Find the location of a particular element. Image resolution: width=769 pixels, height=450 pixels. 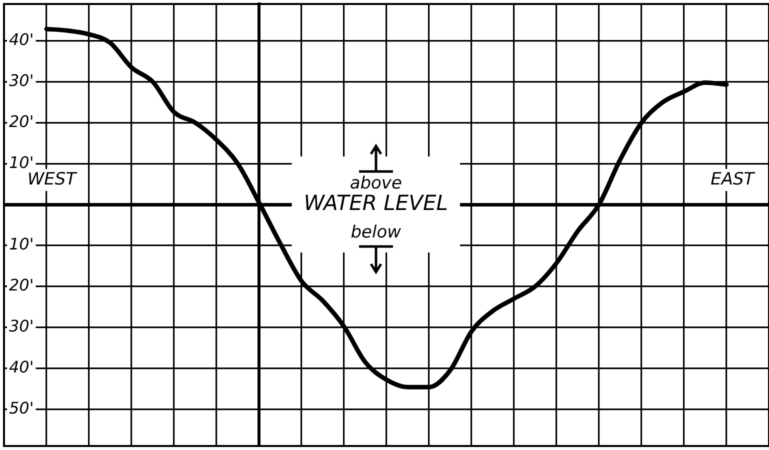

annotation: below is located at coordinates (376, 232).